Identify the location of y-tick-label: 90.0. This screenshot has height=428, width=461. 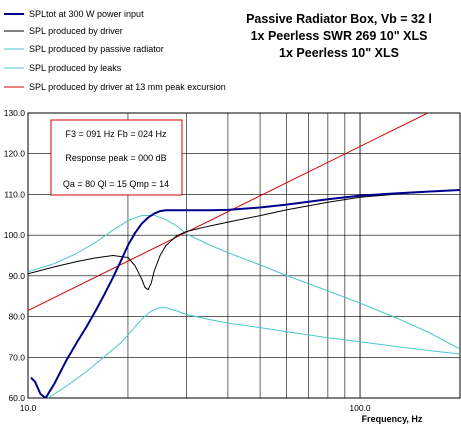
(16, 276).